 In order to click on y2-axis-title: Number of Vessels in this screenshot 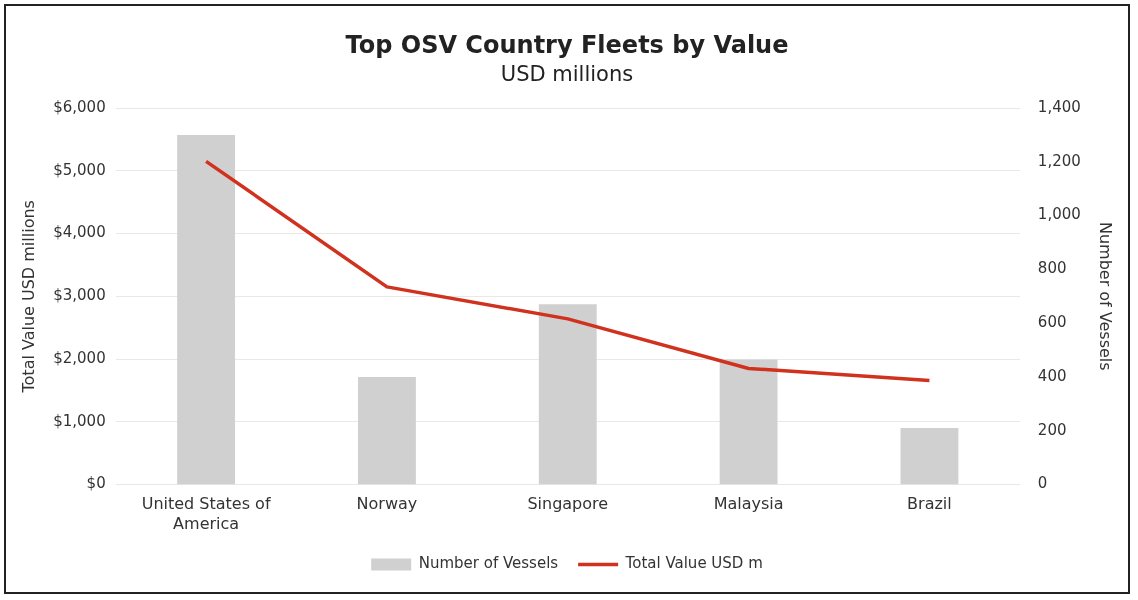, I will do `click(1106, 296)`.